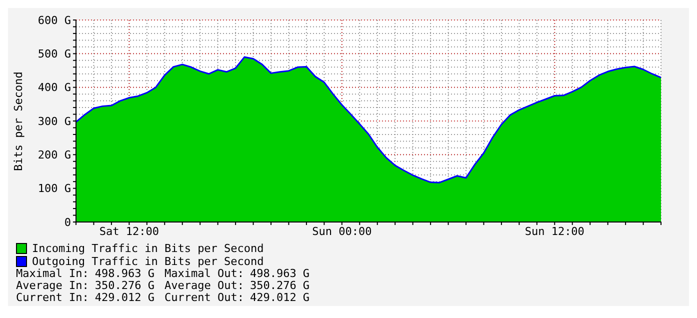 This screenshot has width=697, height=318. I want to click on series-label: Incoming Traffic in Bits per Second, so click(148, 248).